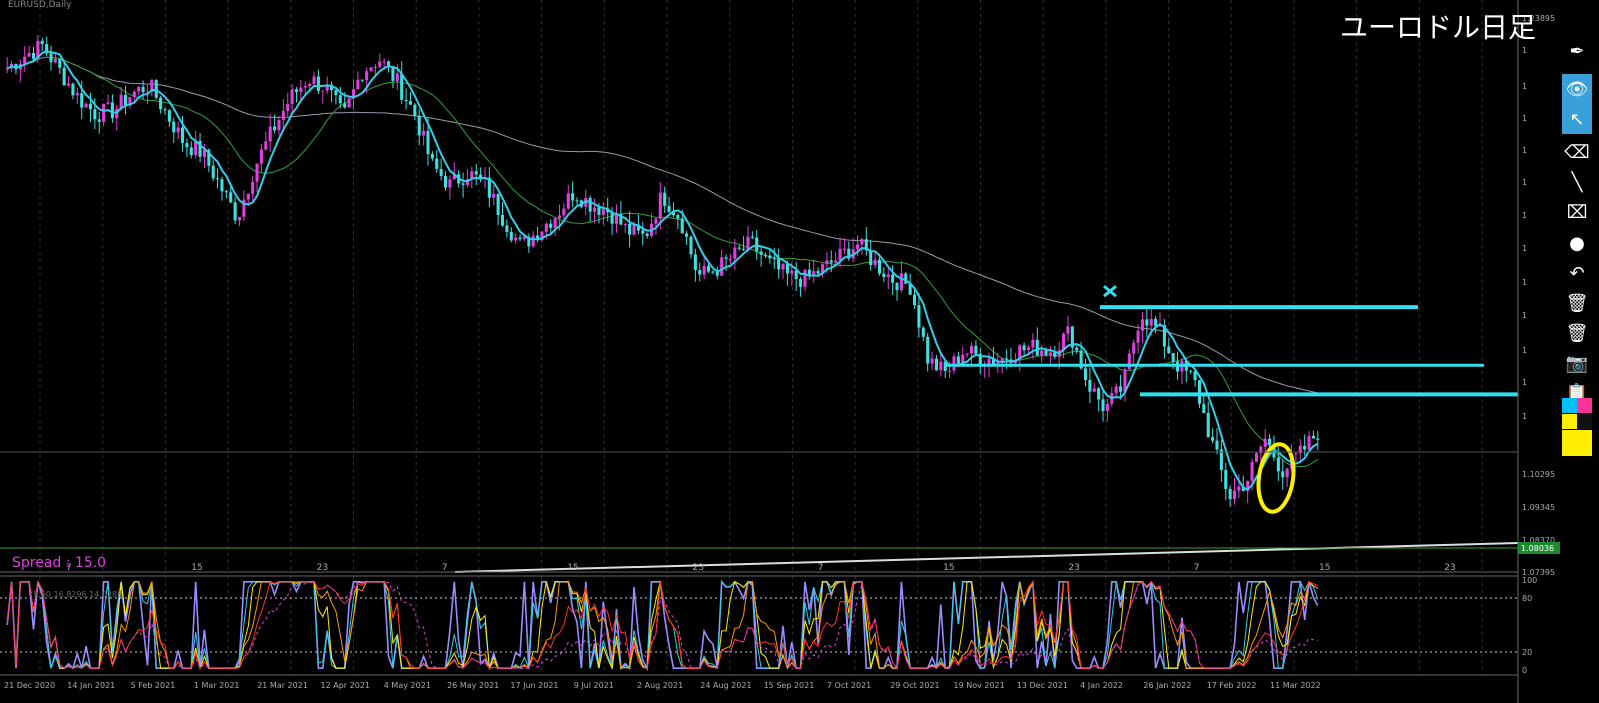  I want to click on eraser-tool-button: ⌫, so click(1577, 152).